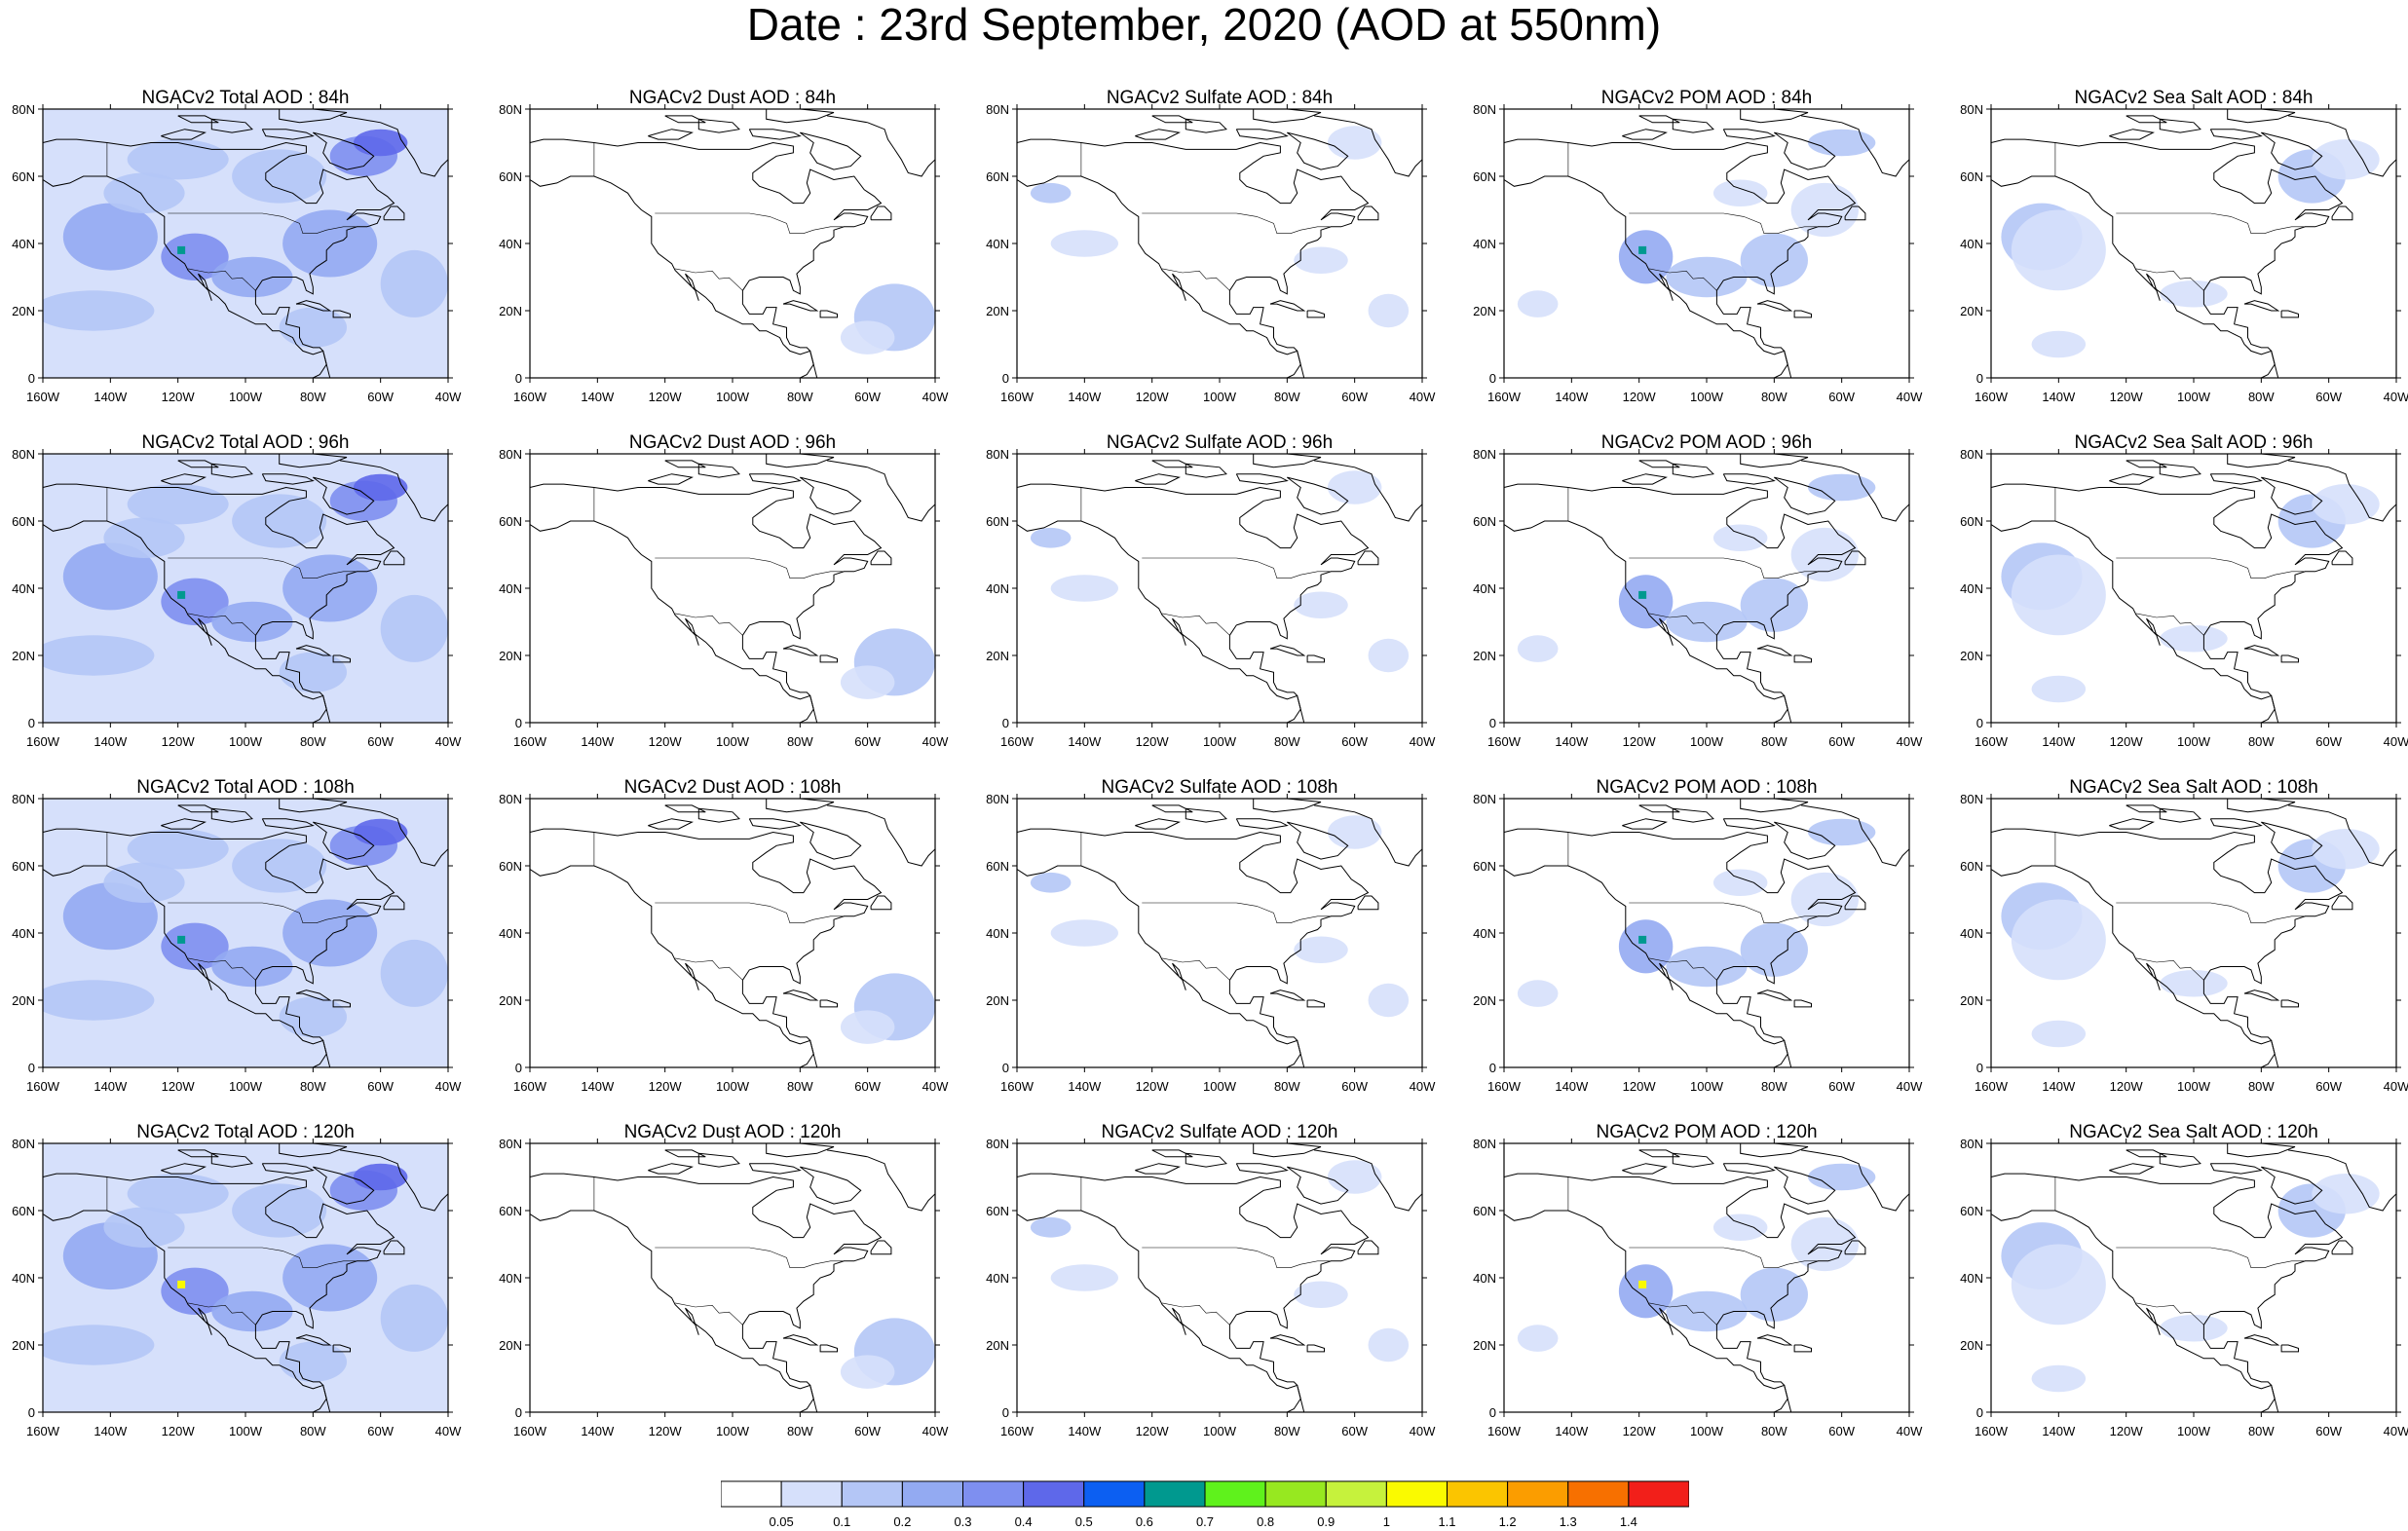 The width and height of the screenshot is (2408, 1531). I want to click on panel-title: NGACv2 POM AOD : 84h, so click(1706, 98).